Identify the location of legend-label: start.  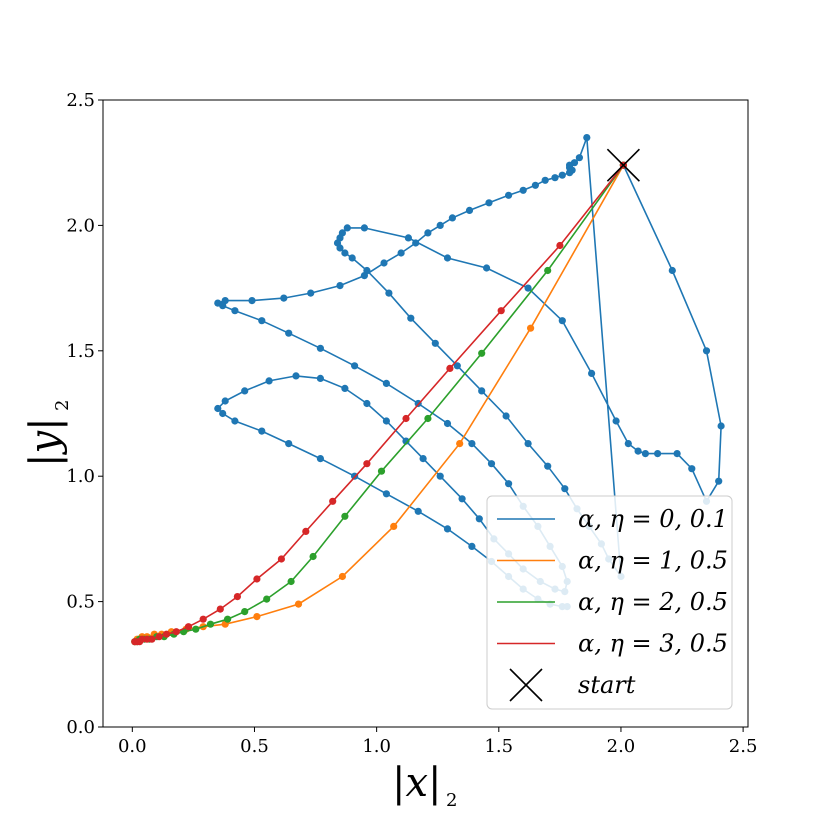
(607, 685).